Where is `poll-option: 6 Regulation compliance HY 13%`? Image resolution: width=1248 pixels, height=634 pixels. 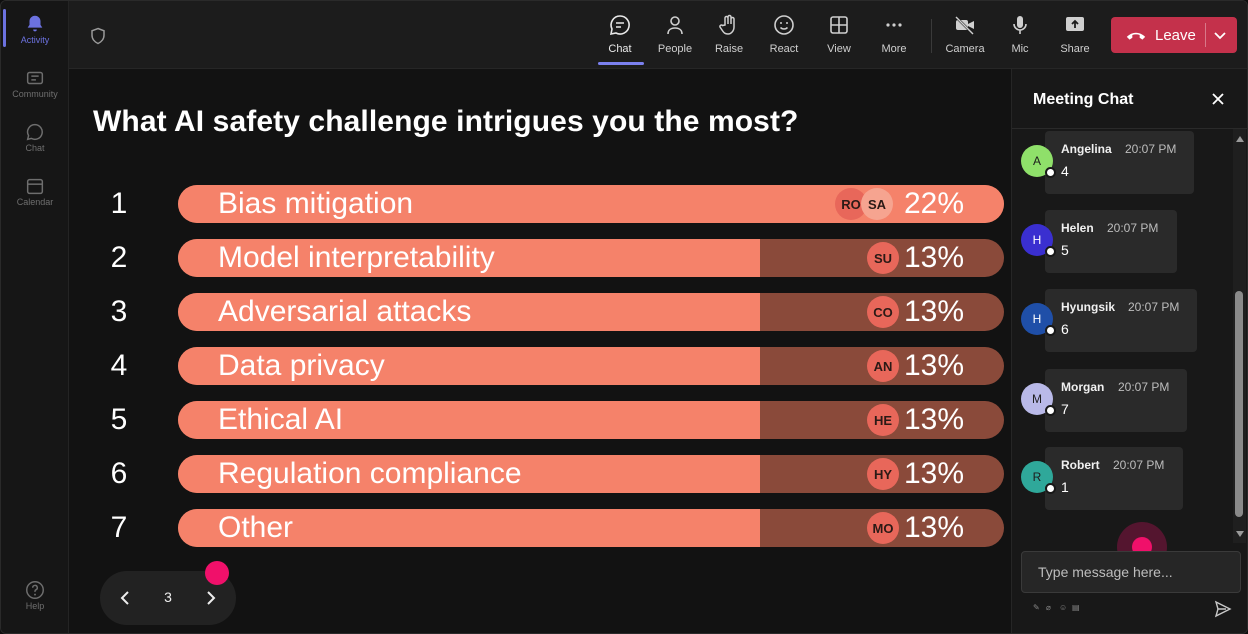
poll-option: 6 Regulation compliance HY 13% is located at coordinates (540, 474).